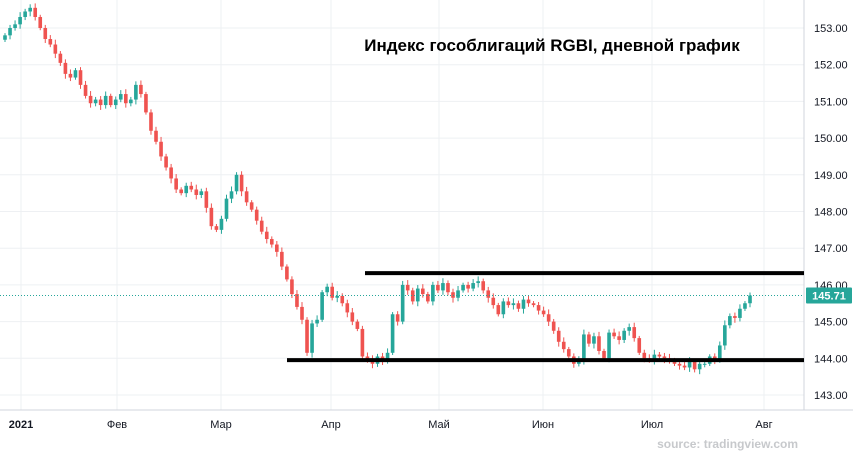 Image resolution: width=853 pixels, height=457 pixels. I want to click on y-tick-label: 147.00, so click(831, 249).